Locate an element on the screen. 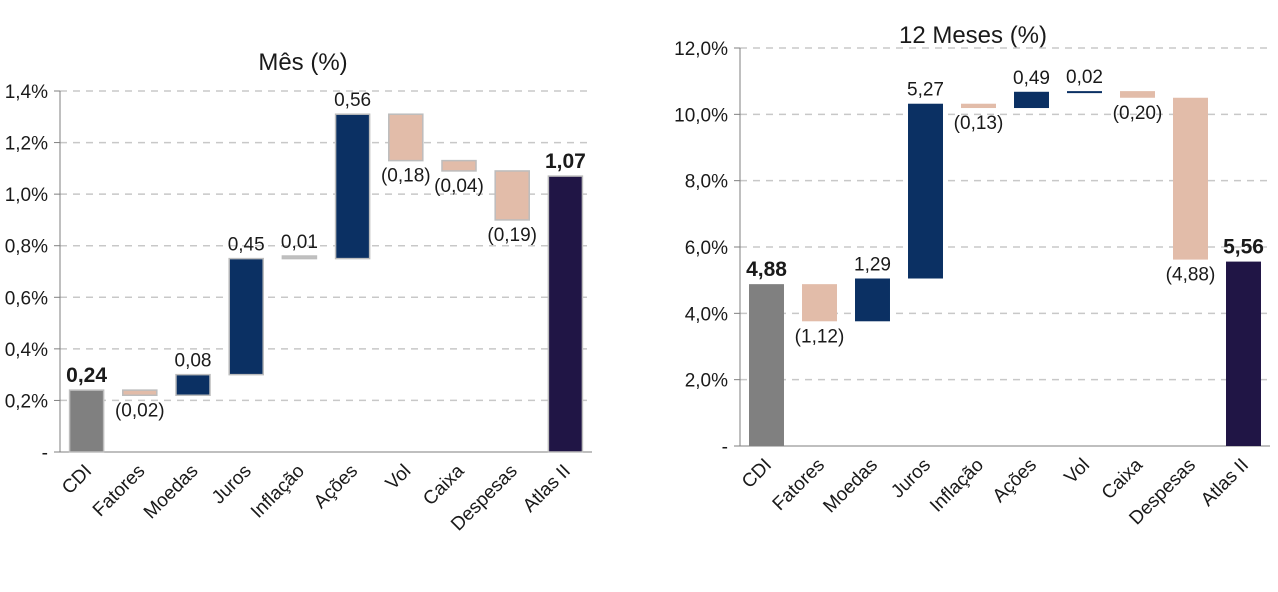 This screenshot has width=1278, height=592. chart-title: 12 Meses (%) is located at coordinates (973, 35).